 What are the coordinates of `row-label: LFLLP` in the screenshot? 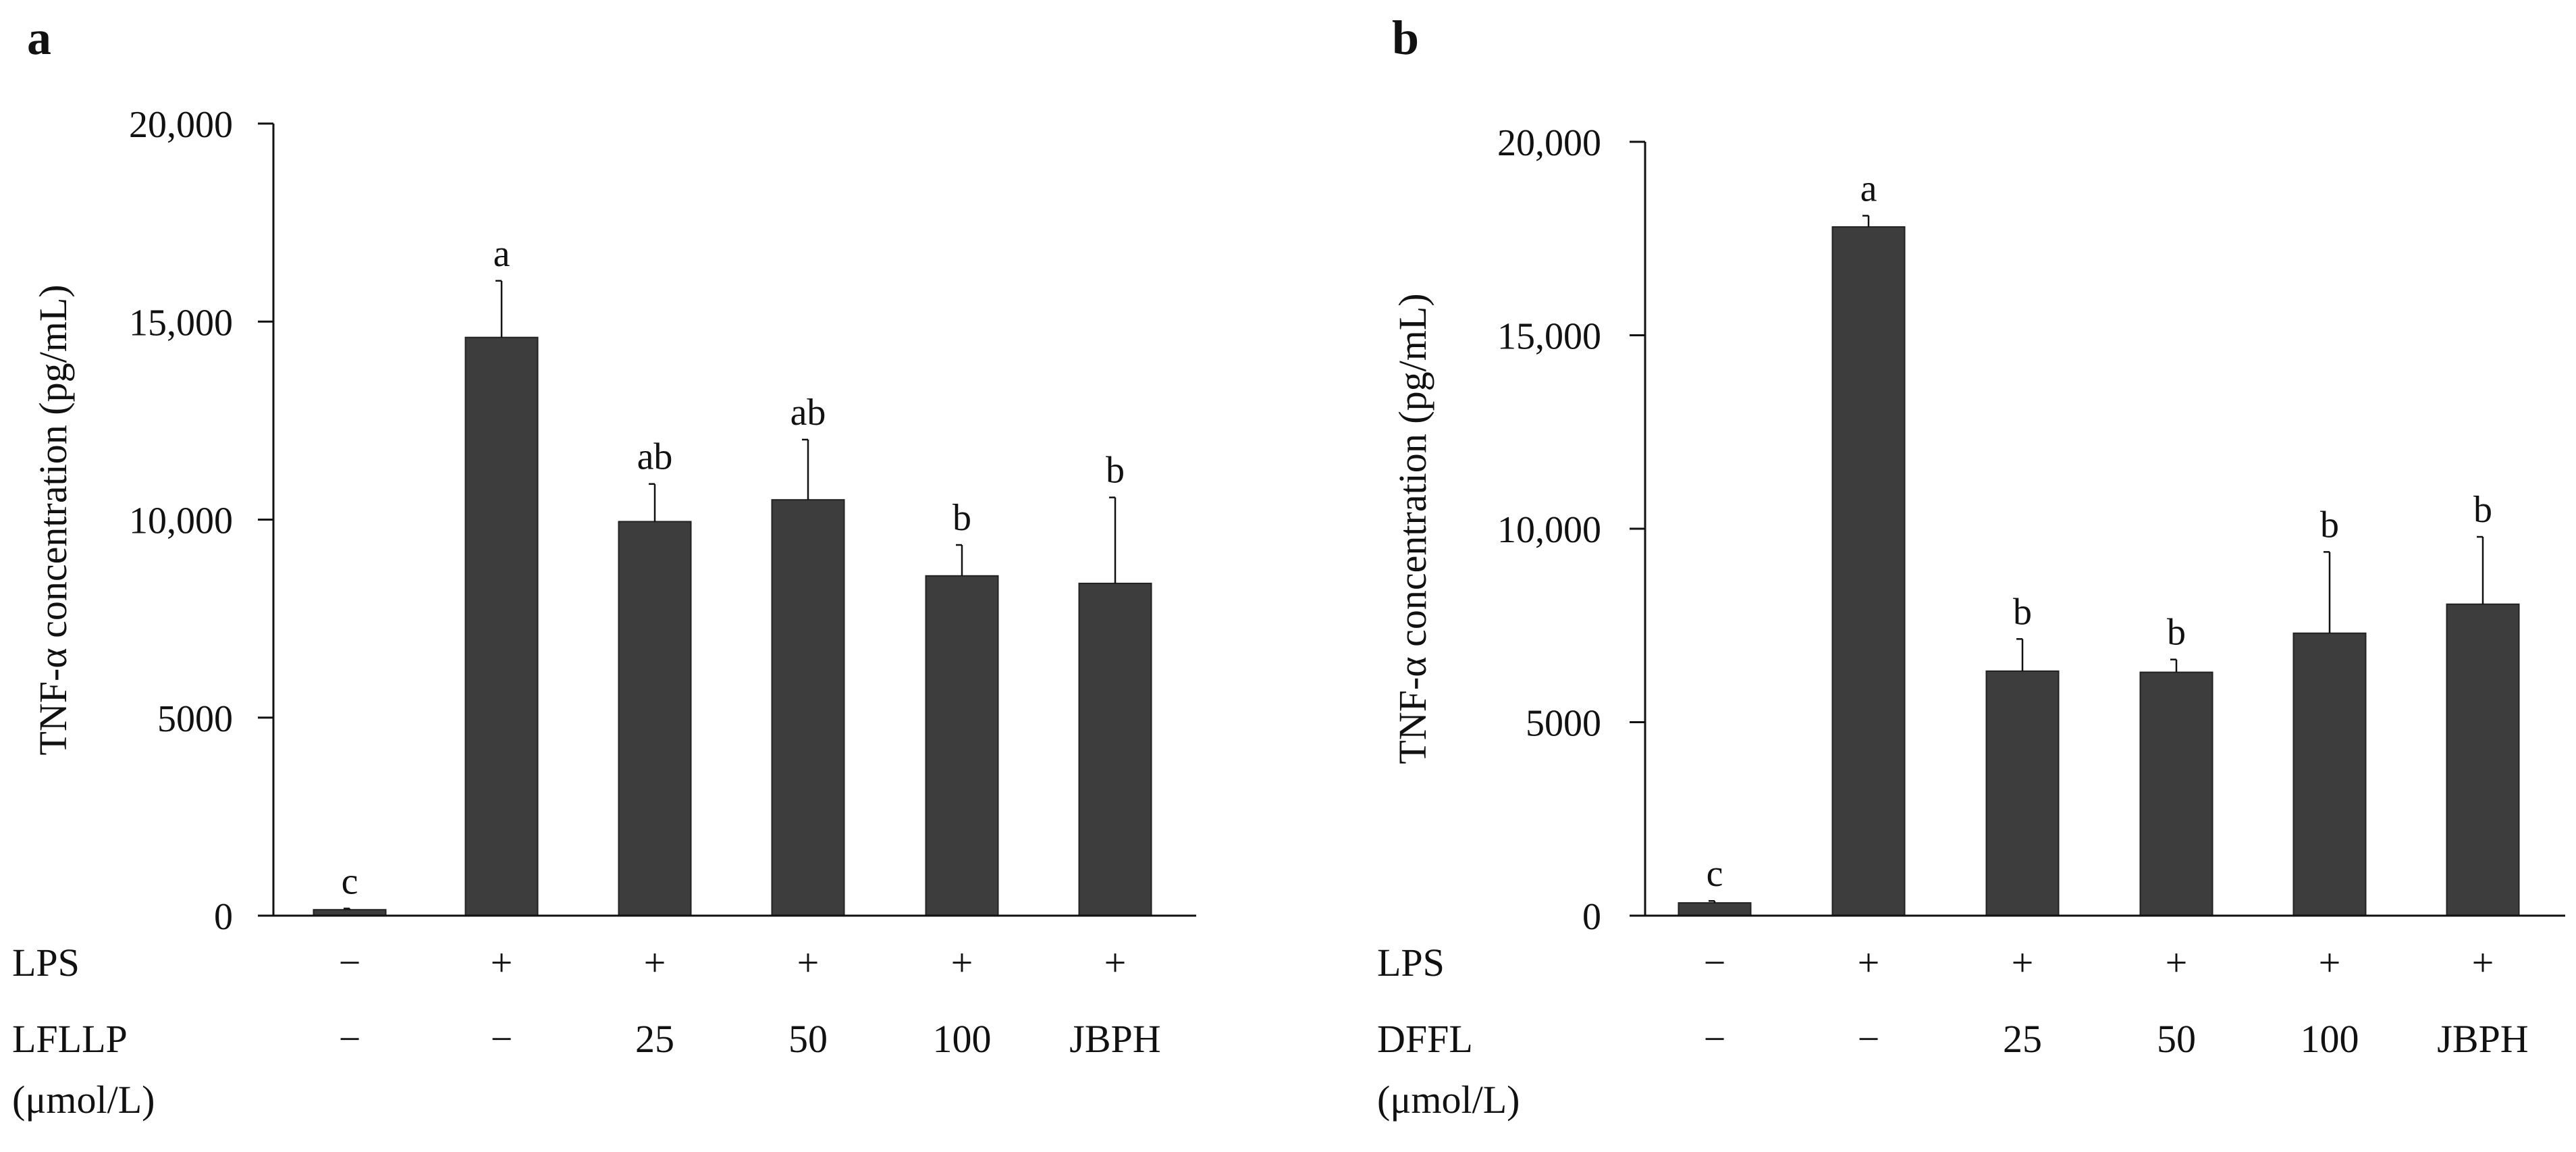 It's located at (70, 1039).